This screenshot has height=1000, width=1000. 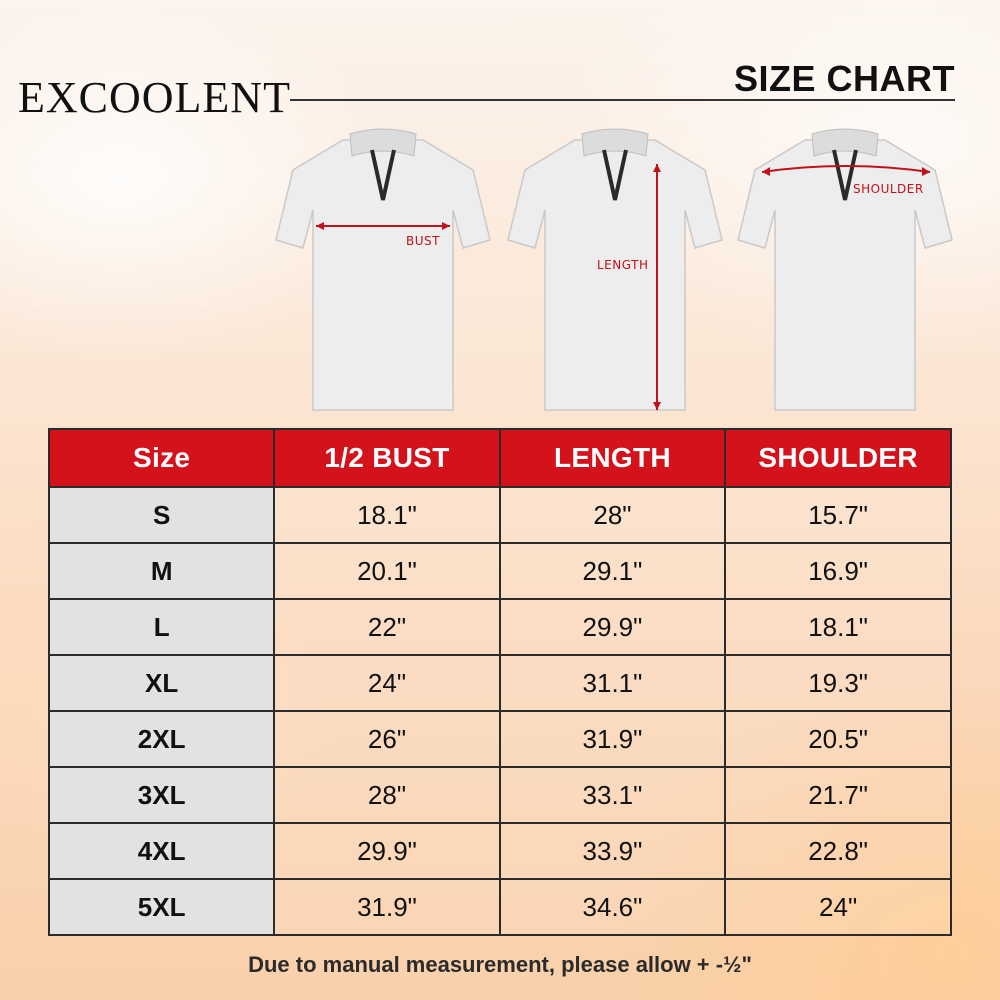 What do you see at coordinates (838, 458) in the screenshot?
I see `header-shoulder: SHOULDER` at bounding box center [838, 458].